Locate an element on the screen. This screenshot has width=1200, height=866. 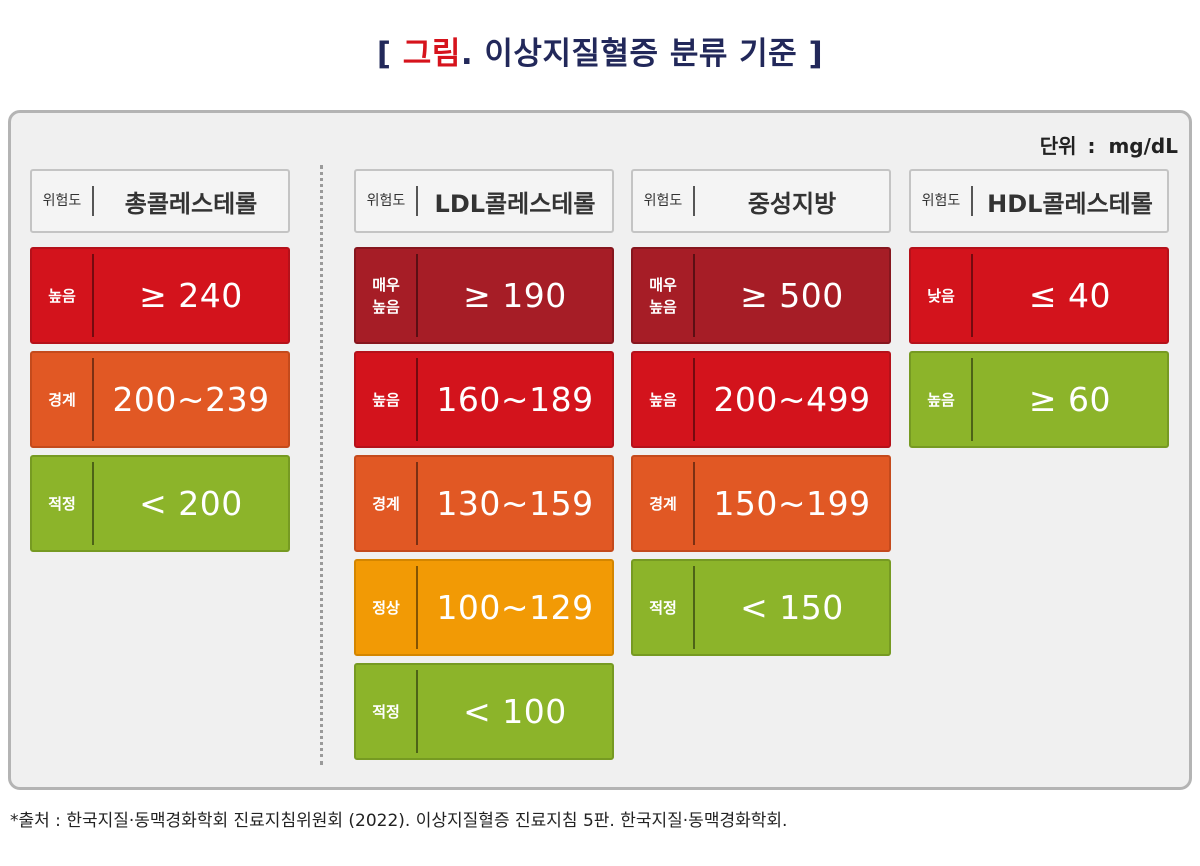
column-divider is located at coordinates (321, 465).